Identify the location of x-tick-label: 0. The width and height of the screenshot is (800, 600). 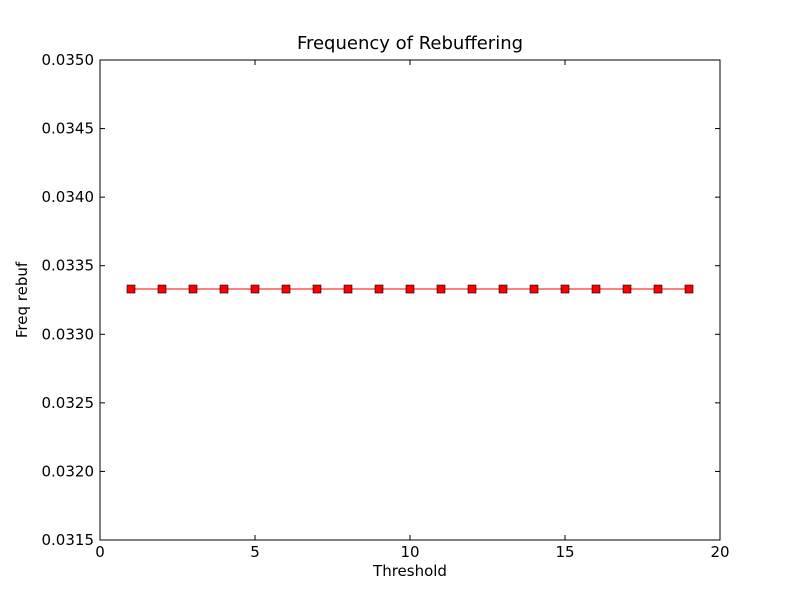
(100, 552).